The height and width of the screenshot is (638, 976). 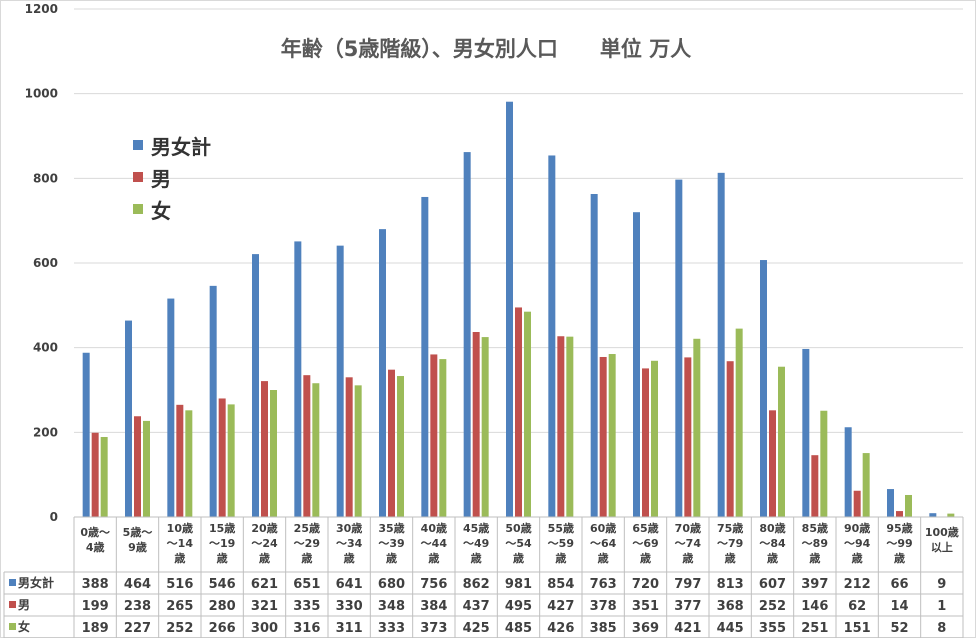 I want to click on category-label: 55歳, so click(x=561, y=528).